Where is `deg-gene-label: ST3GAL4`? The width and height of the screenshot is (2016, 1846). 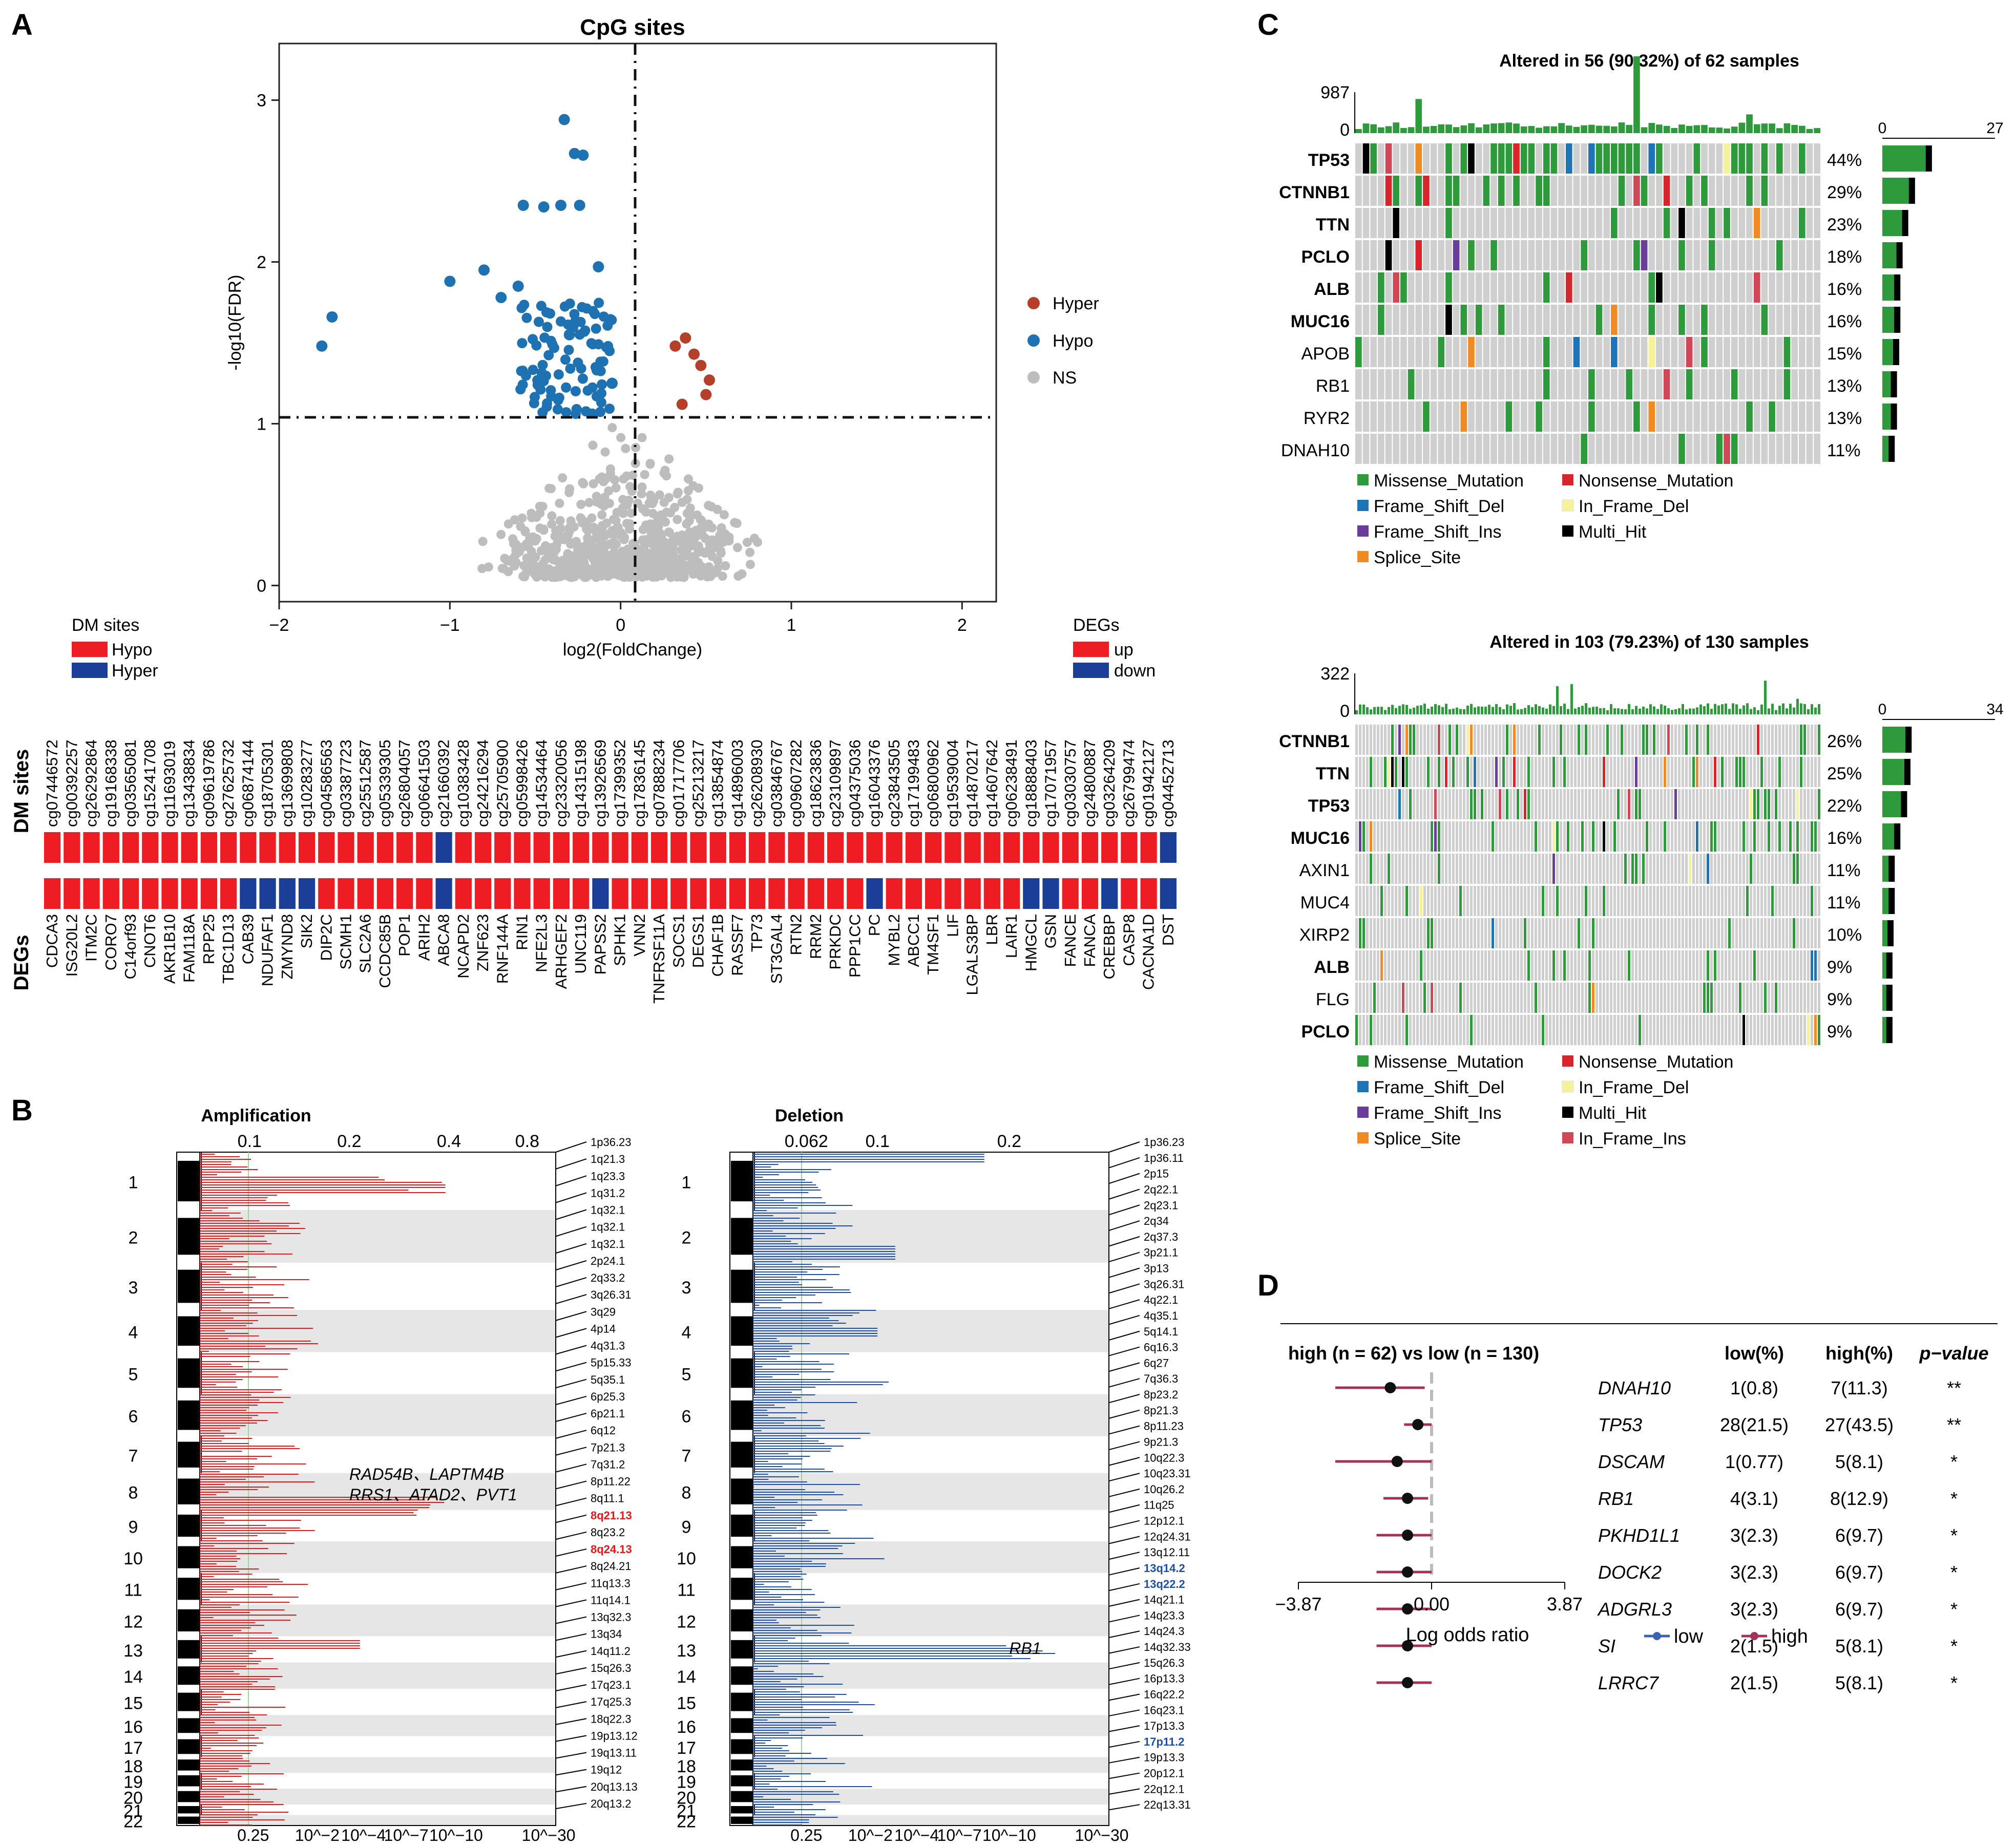
deg-gene-label: ST3GAL4 is located at coordinates (776, 949).